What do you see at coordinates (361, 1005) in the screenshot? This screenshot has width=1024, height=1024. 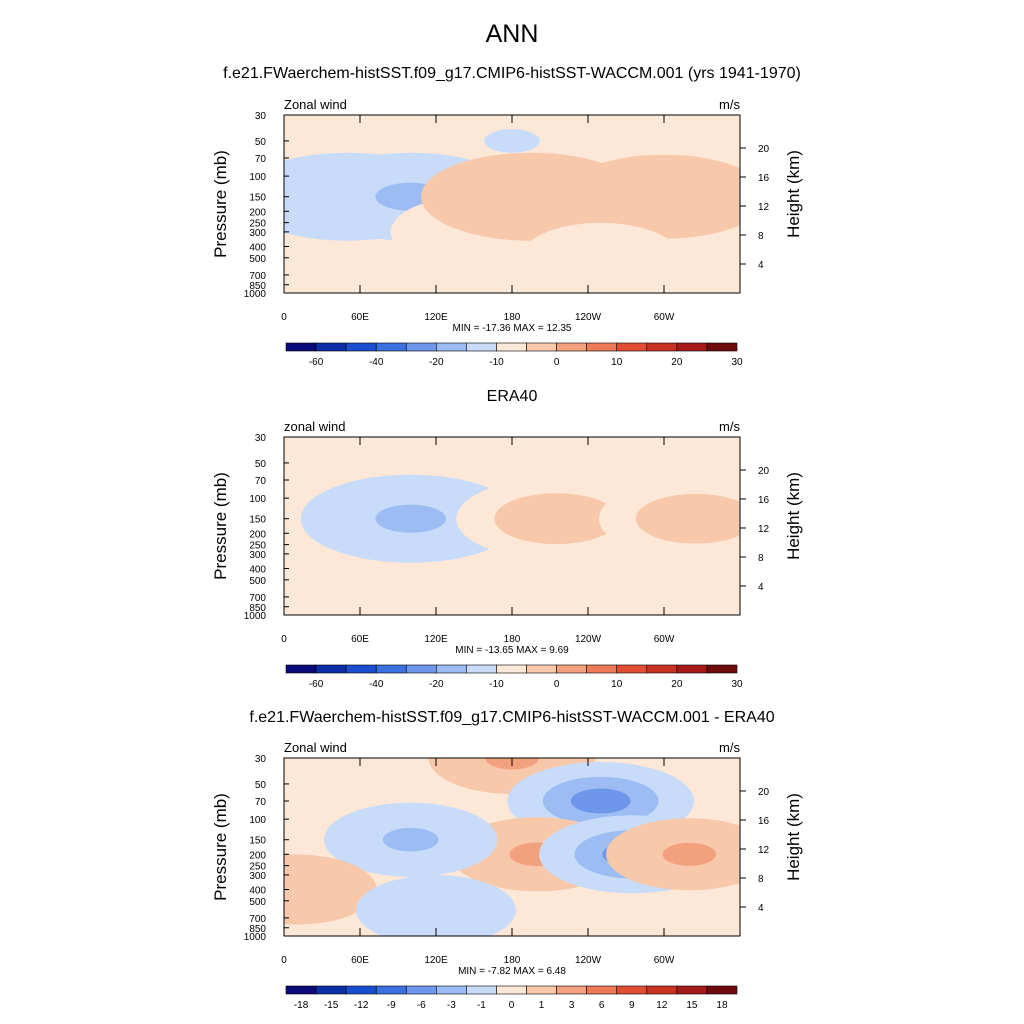 I see `colorbar-label: -12` at bounding box center [361, 1005].